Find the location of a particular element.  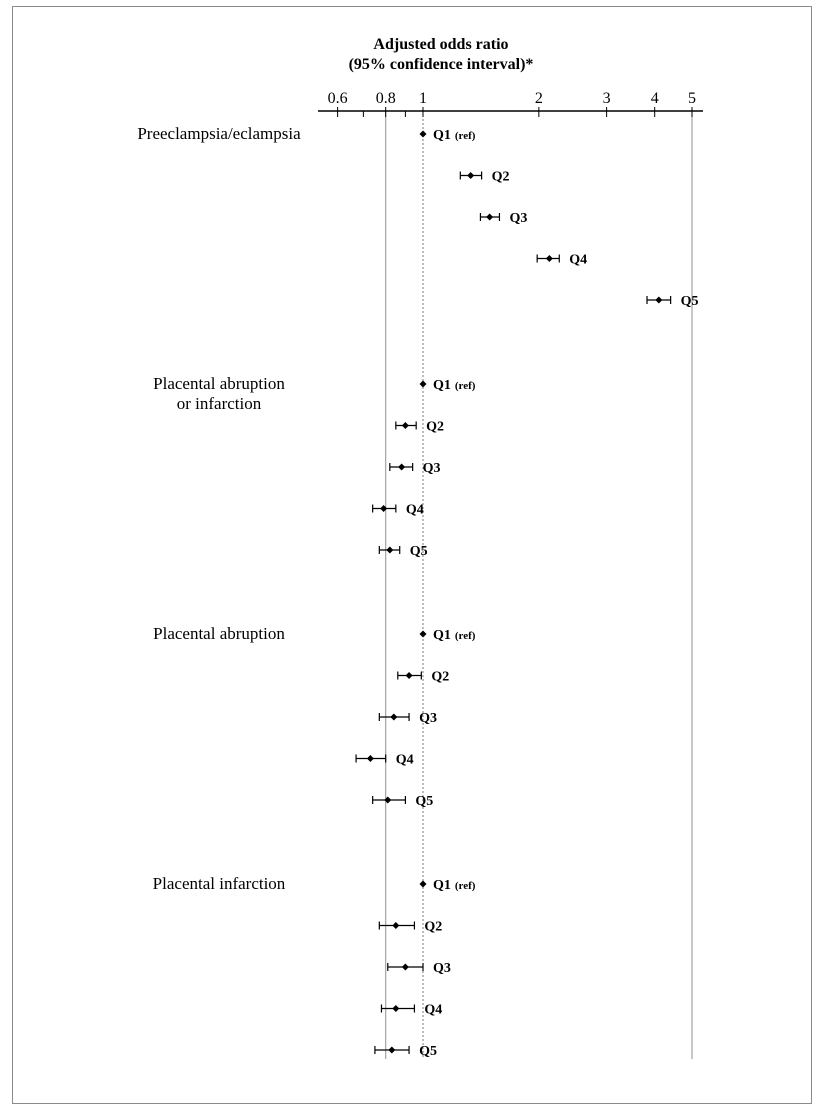

x-tick-label-5: 4 is located at coordinates (655, 98).